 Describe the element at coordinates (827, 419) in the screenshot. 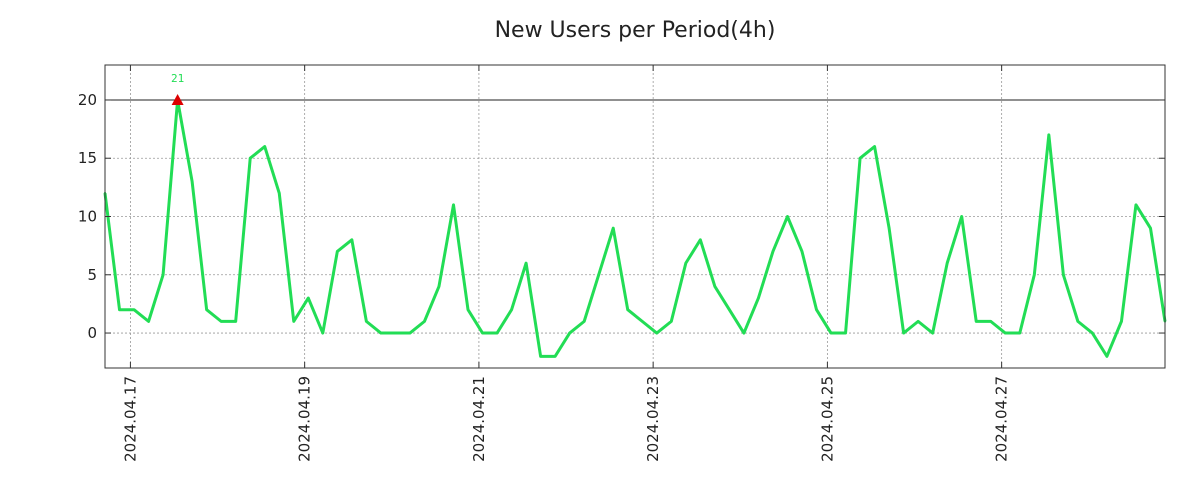

I see `x-tick-label: 2024.04.25` at that location.